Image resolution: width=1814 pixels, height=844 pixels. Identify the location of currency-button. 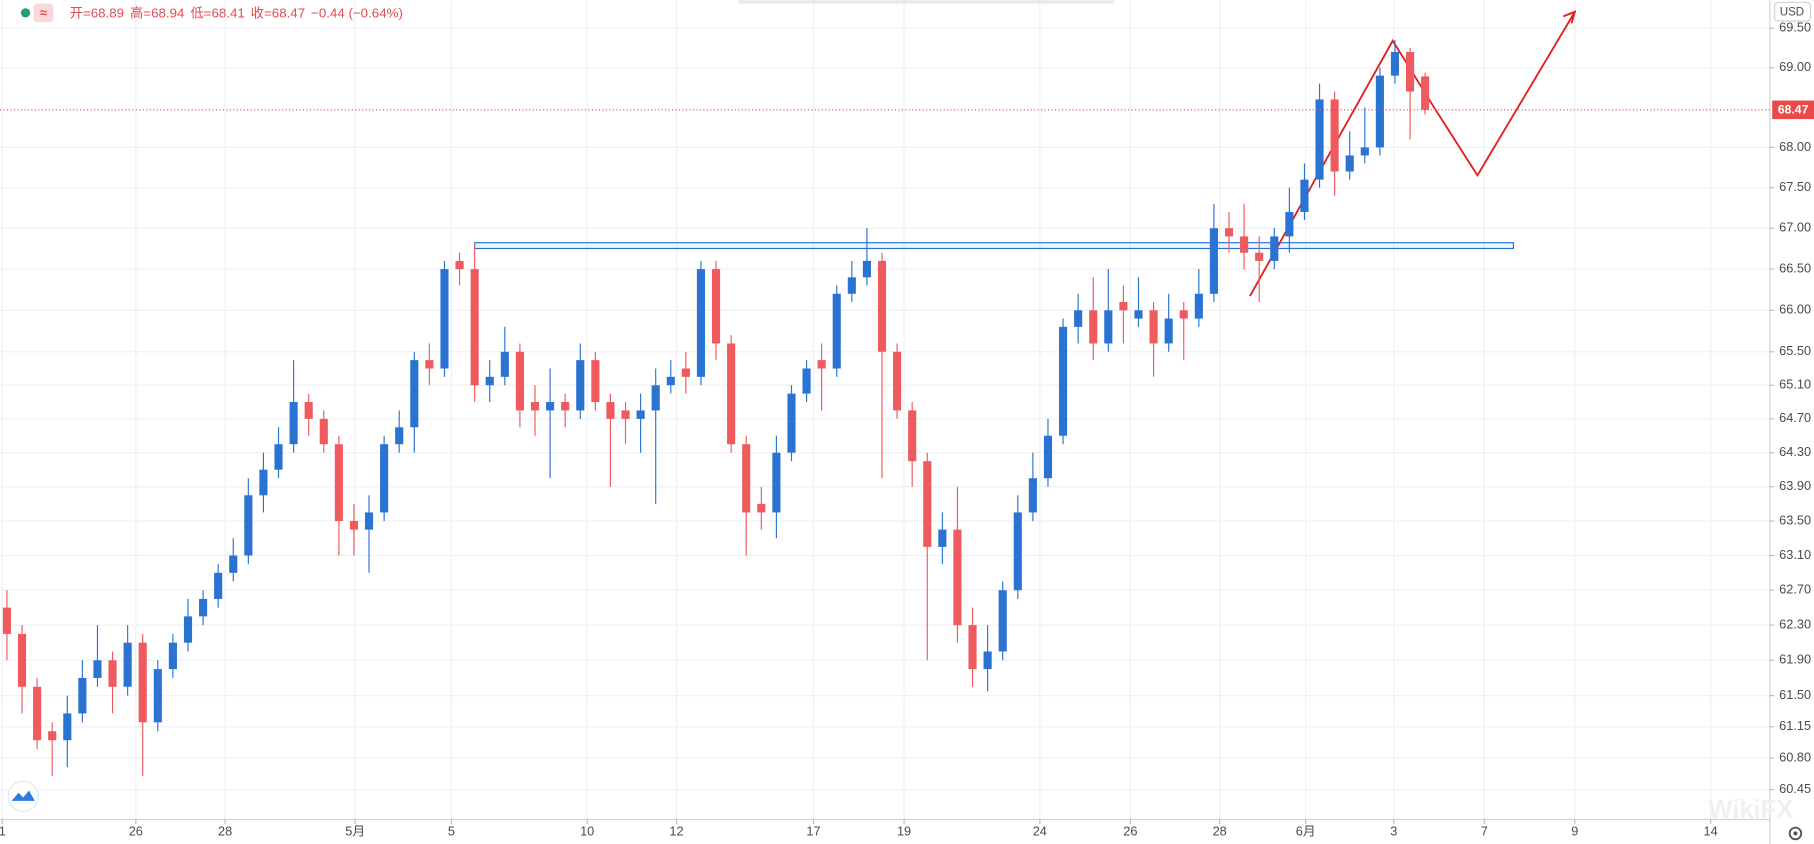
(1792, 11).